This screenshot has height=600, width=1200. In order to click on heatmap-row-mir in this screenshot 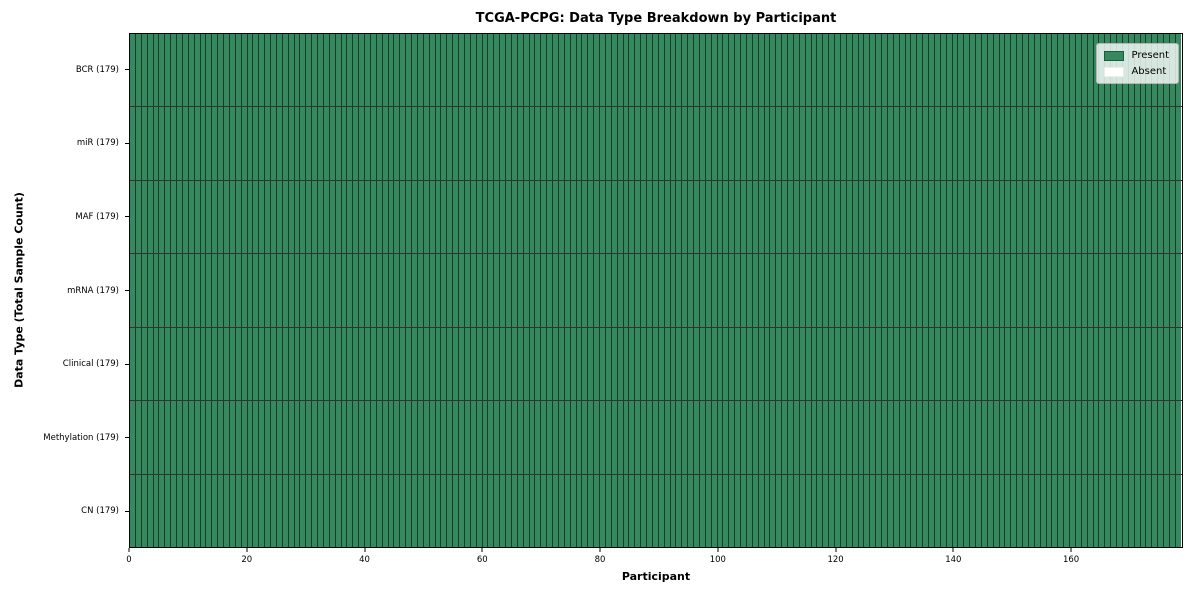, I will do `click(656, 144)`.